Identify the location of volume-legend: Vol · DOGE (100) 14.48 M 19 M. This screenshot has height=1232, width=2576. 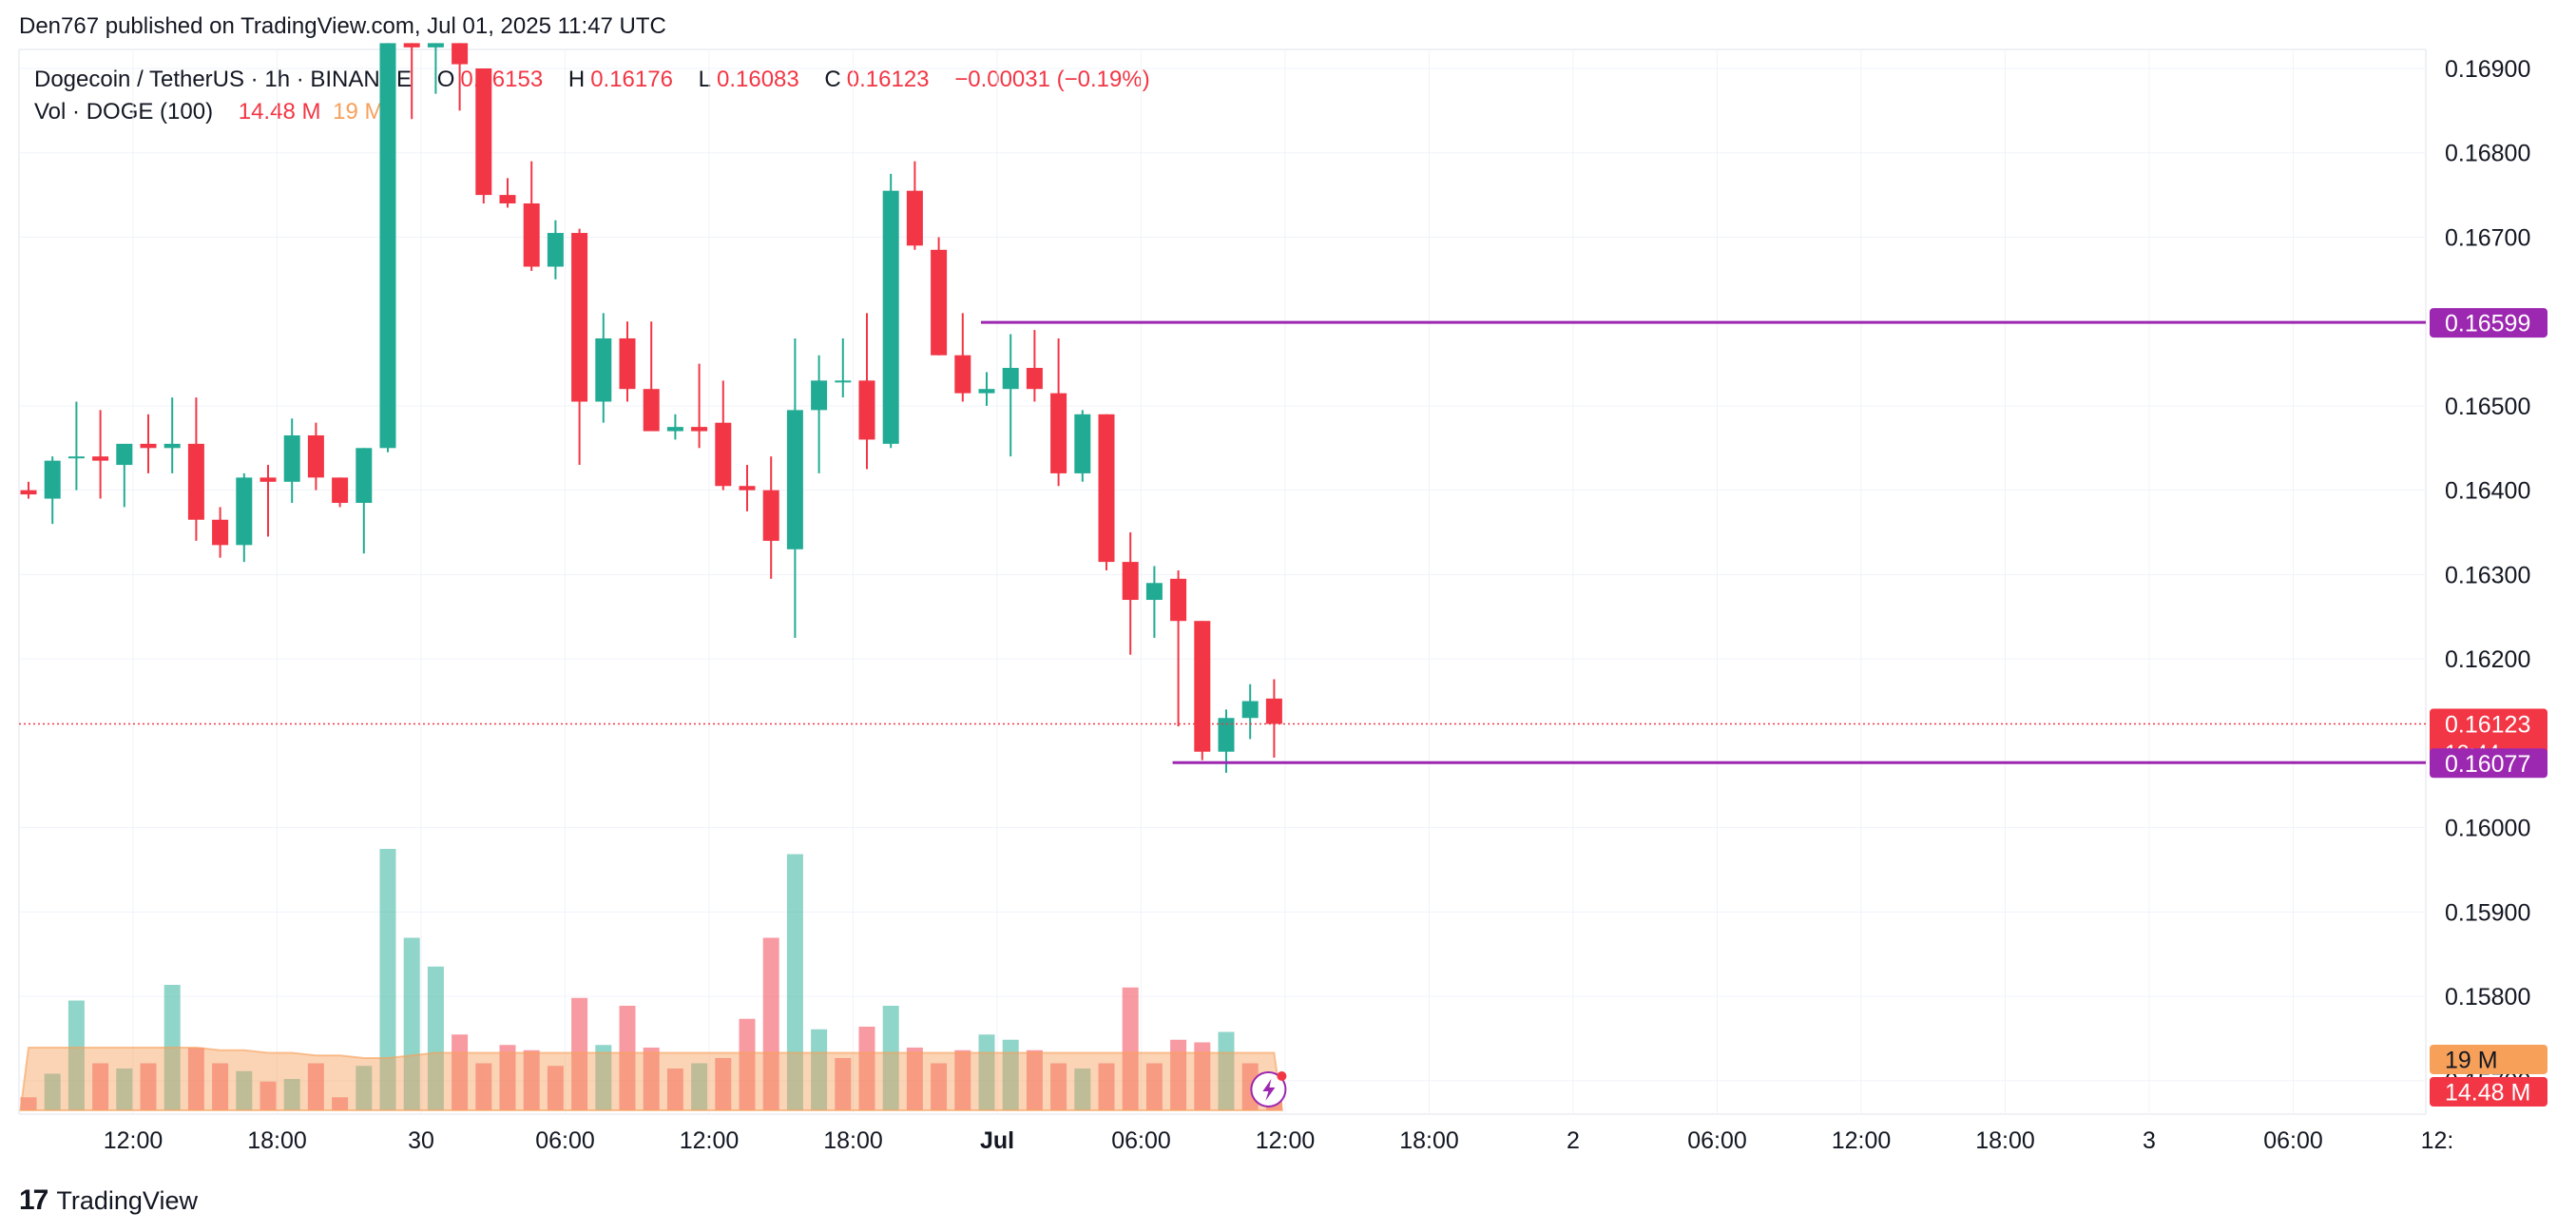
(211, 112).